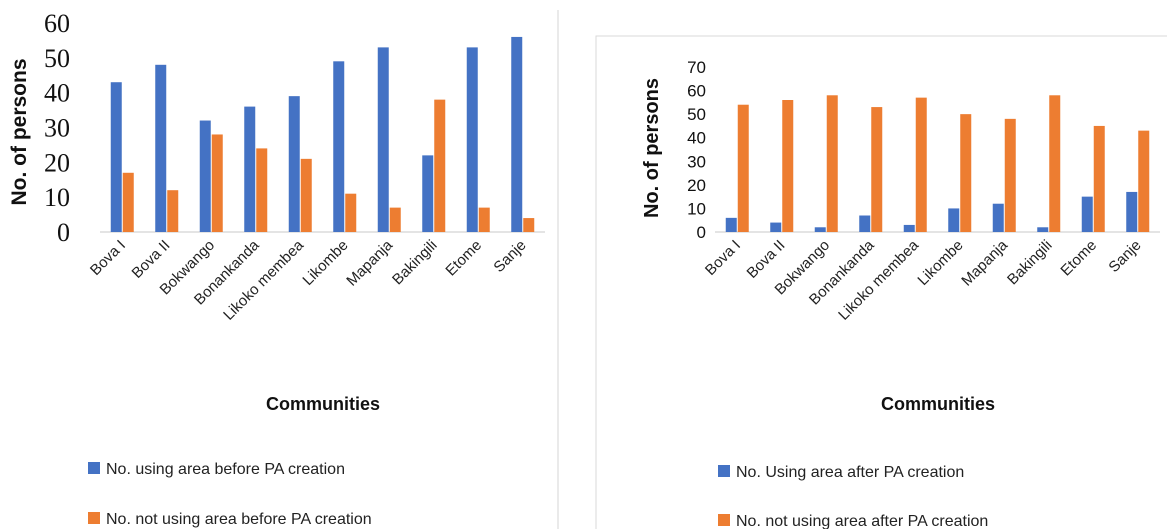 The image size is (1167, 529). I want to click on right-legend-swatch-after, so click(724, 471).